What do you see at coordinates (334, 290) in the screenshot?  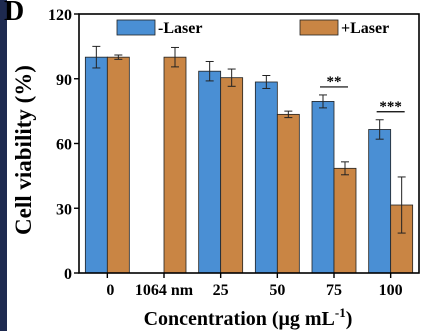 I see `x-tick-label: 75` at bounding box center [334, 290].